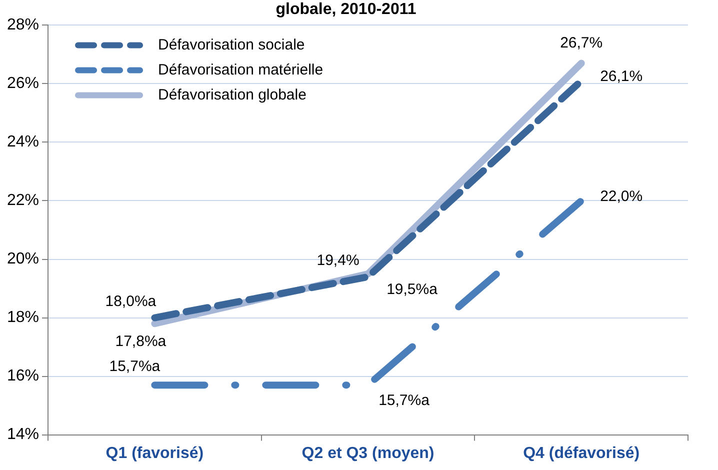 The image size is (718, 470). What do you see at coordinates (241, 69) in the screenshot?
I see `legend-label: Défavorisation matérielle` at bounding box center [241, 69].